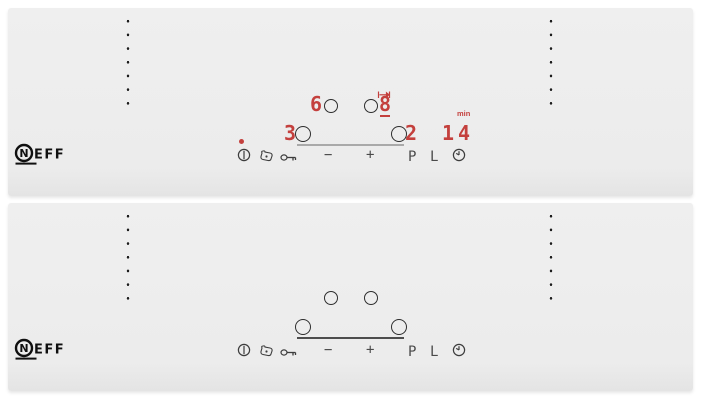 Image resolution: width=701 pixels, height=403 pixels. Describe the element at coordinates (316, 104) in the screenshot. I see `led-level-rear-left: 6` at that location.